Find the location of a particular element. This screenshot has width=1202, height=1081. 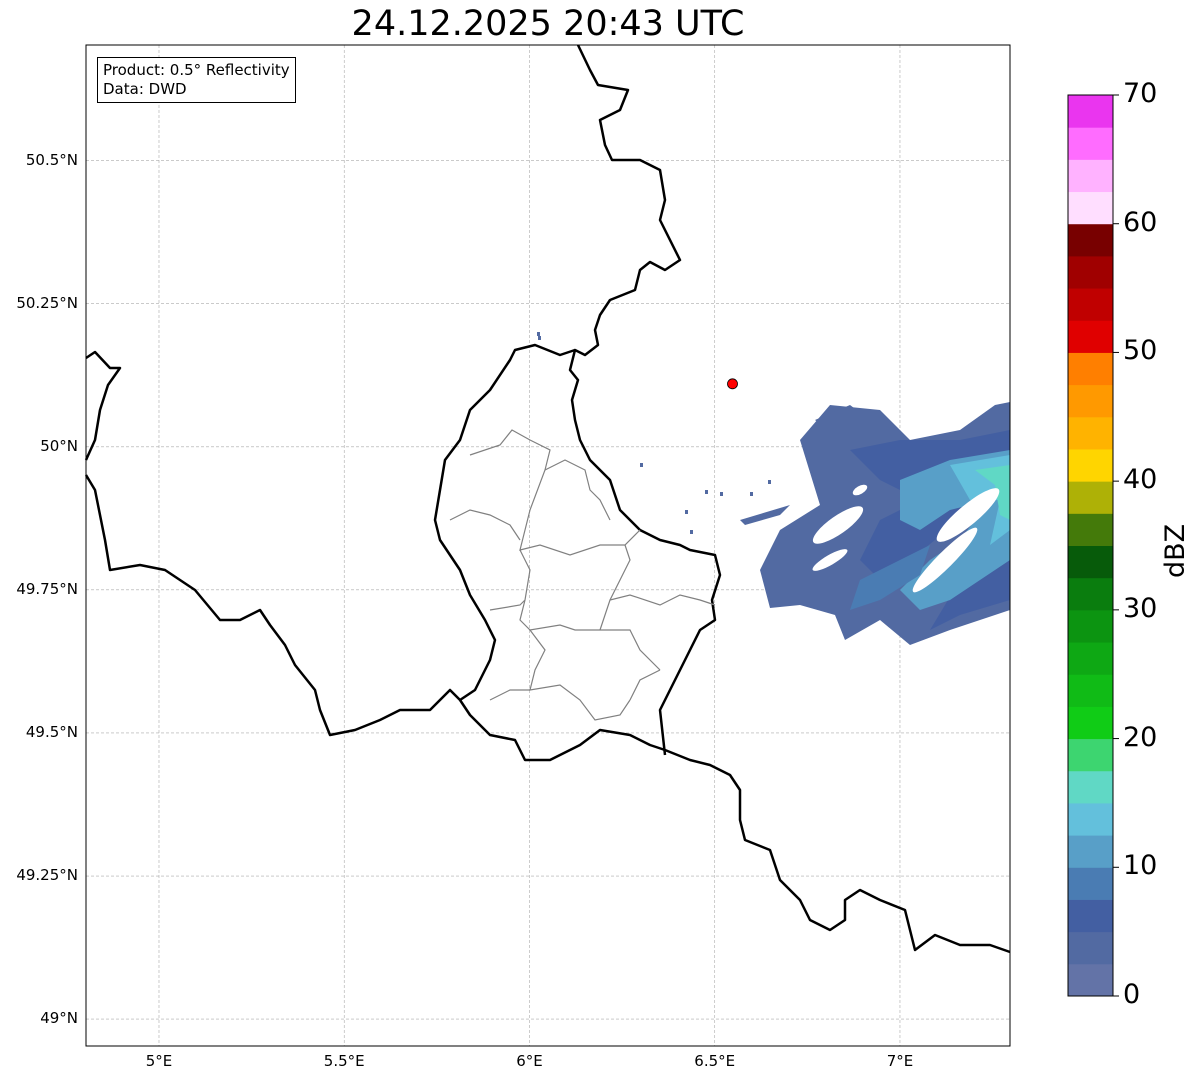

lon-tick-label: 6.5°E is located at coordinates (715, 1061).